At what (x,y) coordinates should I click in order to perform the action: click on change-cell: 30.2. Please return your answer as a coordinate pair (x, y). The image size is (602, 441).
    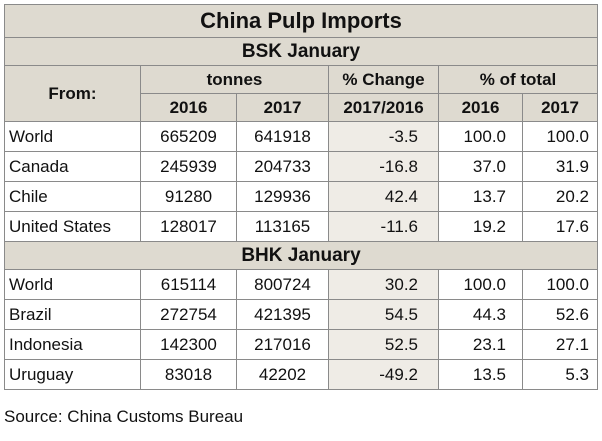
    Looking at the image, I should click on (383, 284).